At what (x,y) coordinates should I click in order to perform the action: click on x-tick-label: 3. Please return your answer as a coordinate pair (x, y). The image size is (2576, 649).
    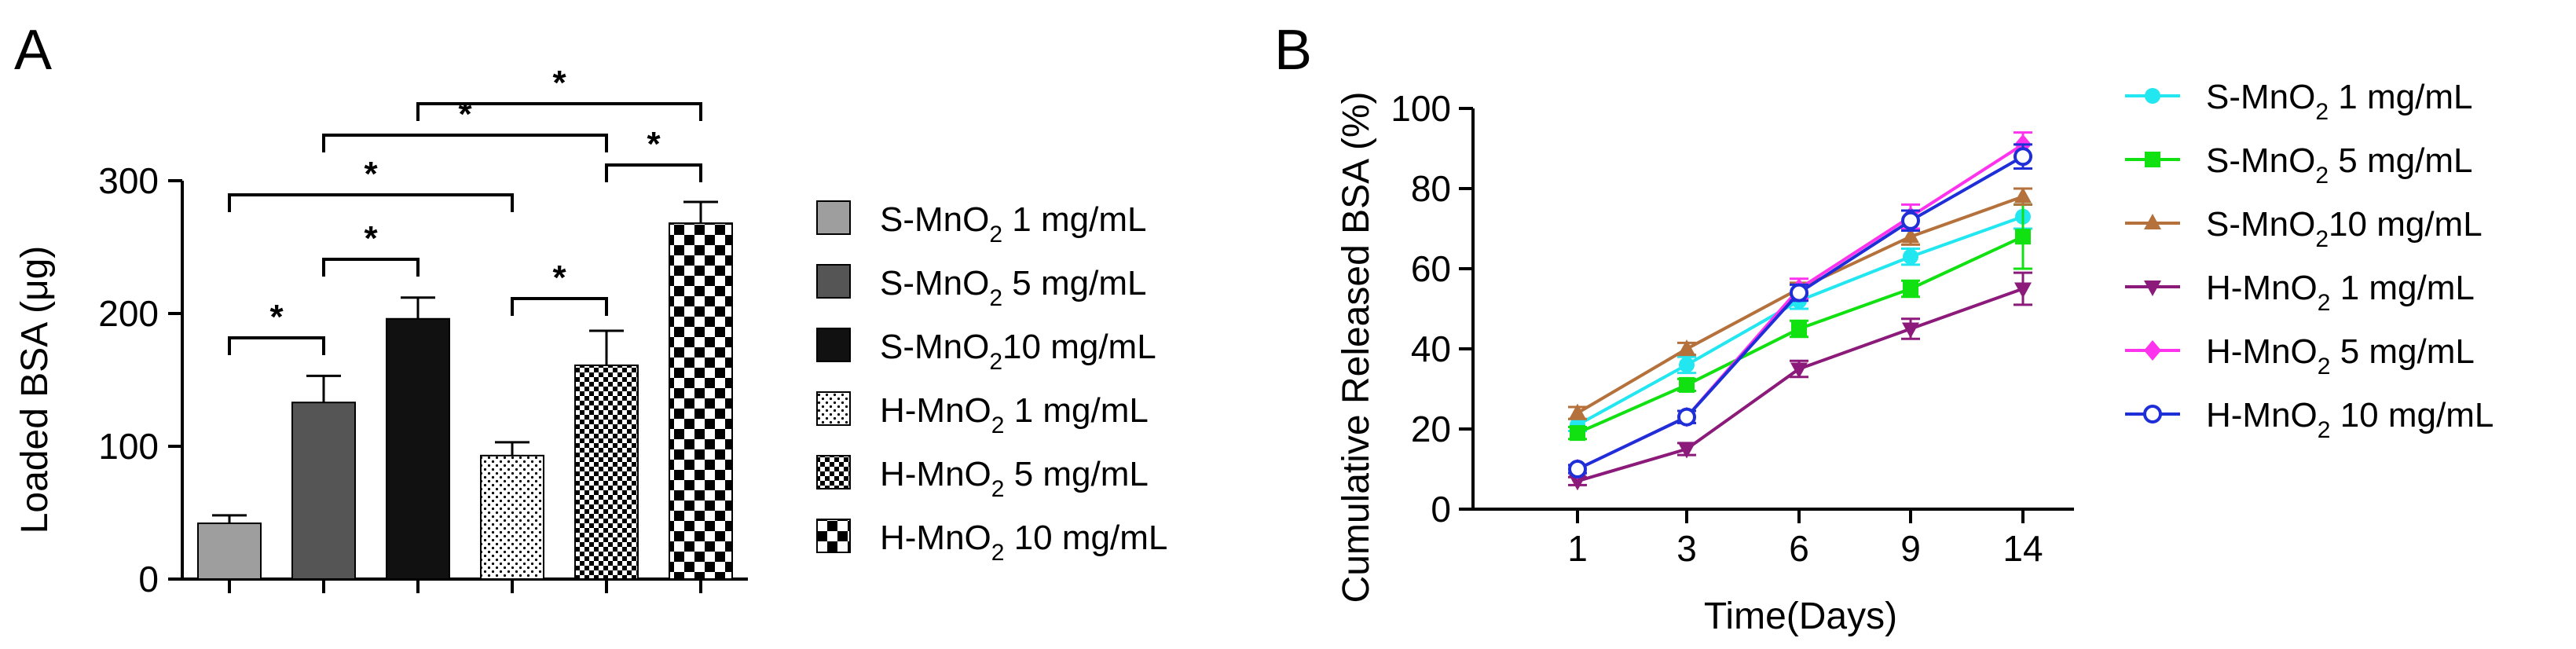
    Looking at the image, I should click on (1686, 548).